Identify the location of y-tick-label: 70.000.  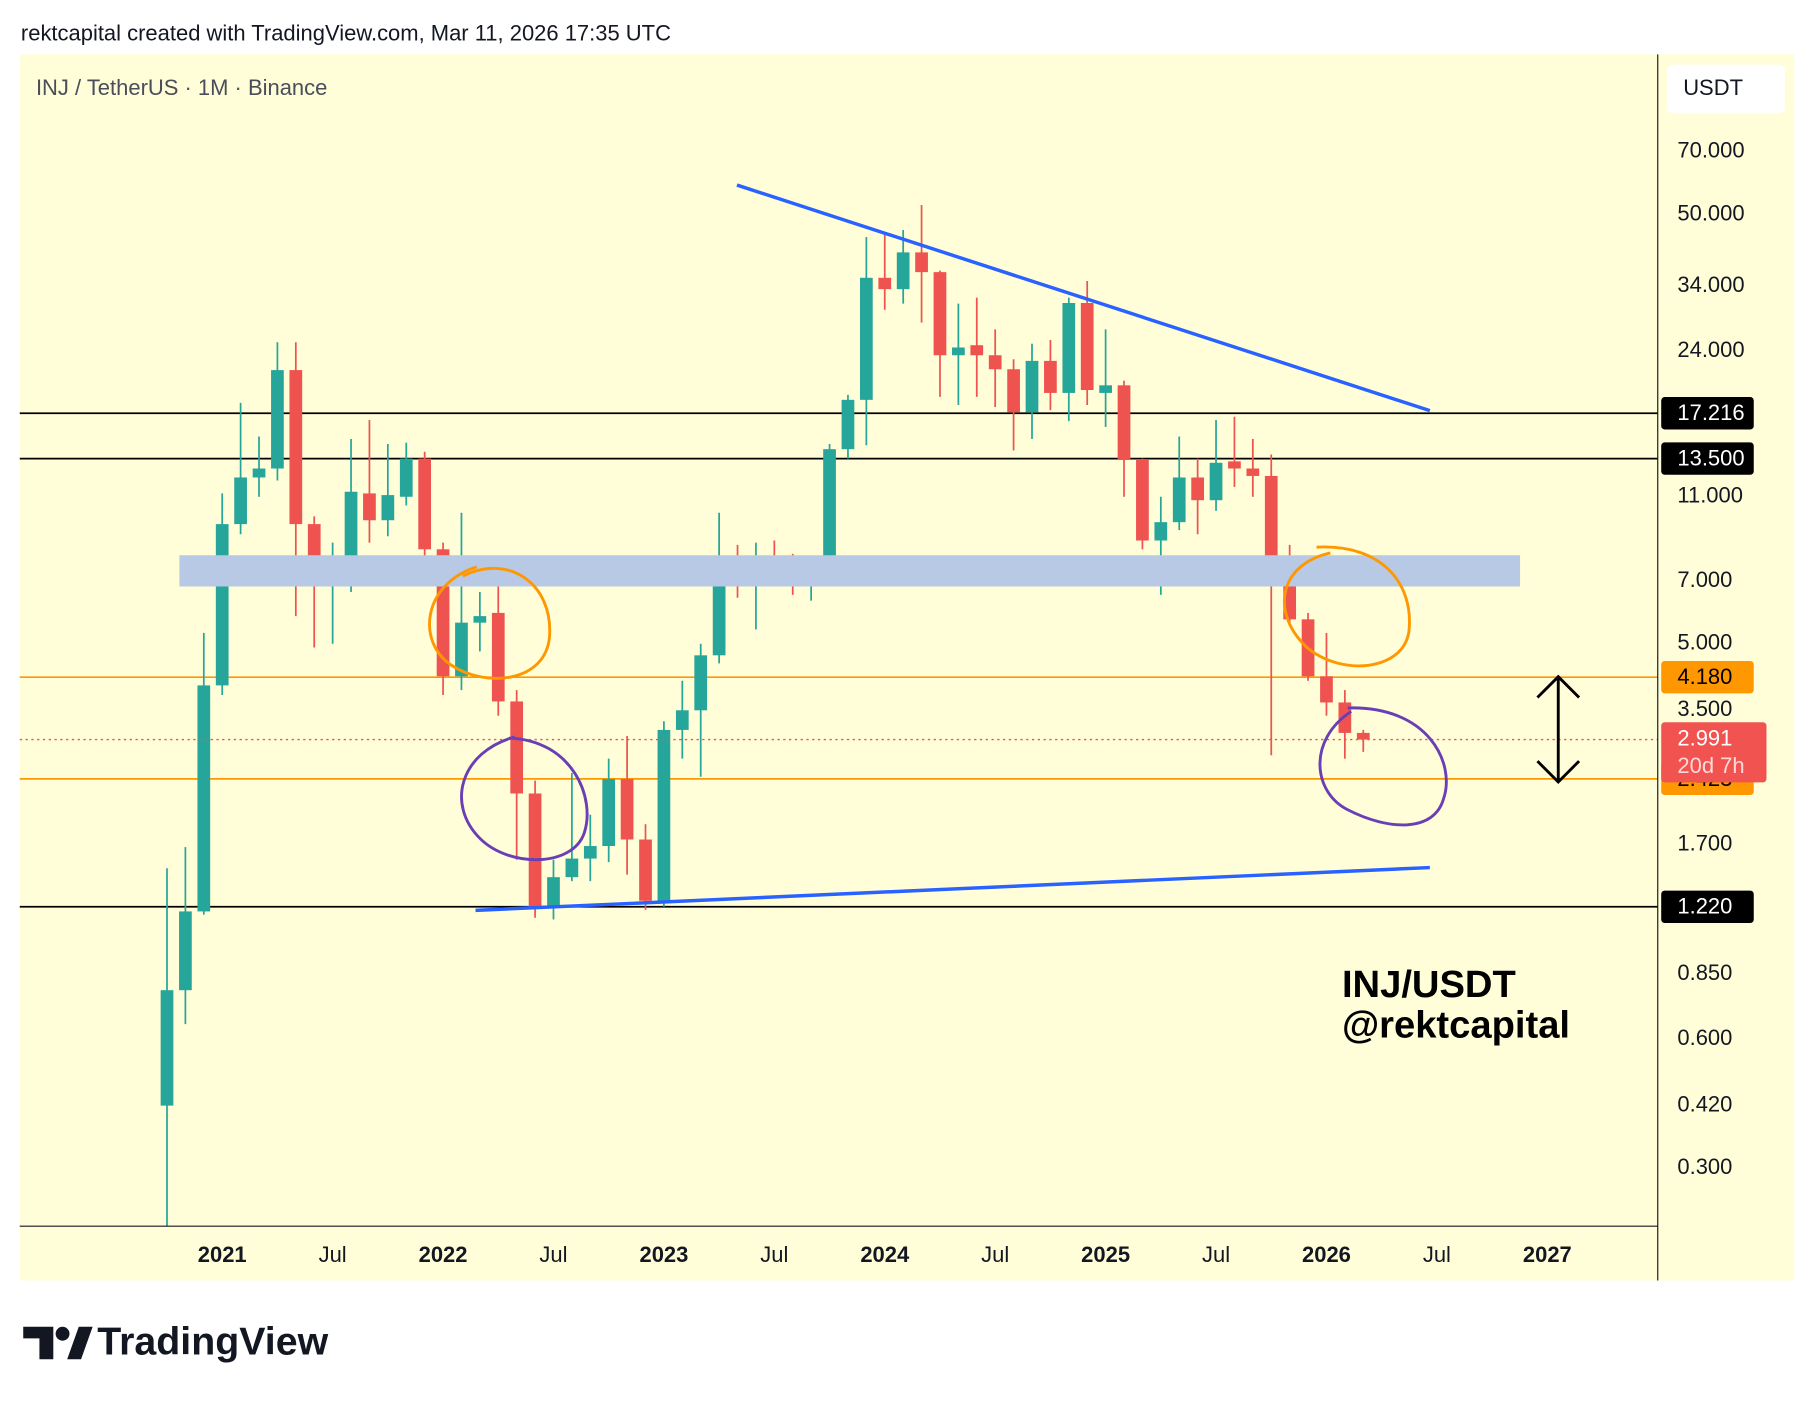
(1710, 150).